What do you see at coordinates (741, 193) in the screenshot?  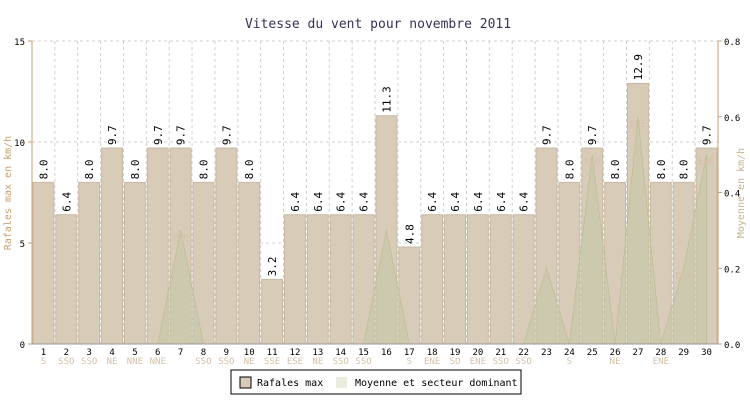 I see `y-axis-right-label: Moyenne en km/h` at bounding box center [741, 193].